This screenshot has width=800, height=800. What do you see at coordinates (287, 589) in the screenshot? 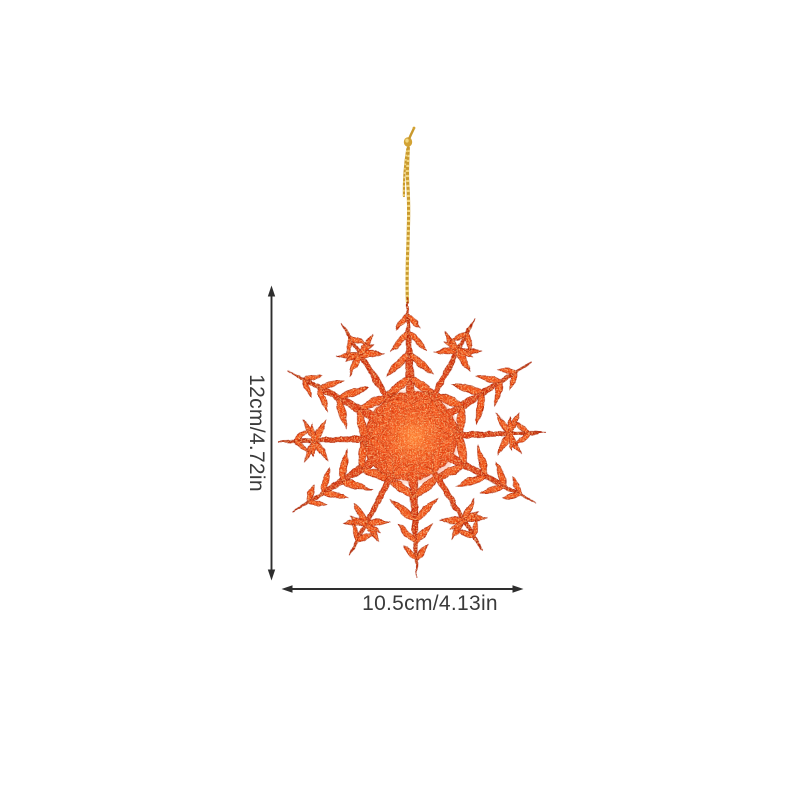
I see `arrowhead-left-icon` at bounding box center [287, 589].